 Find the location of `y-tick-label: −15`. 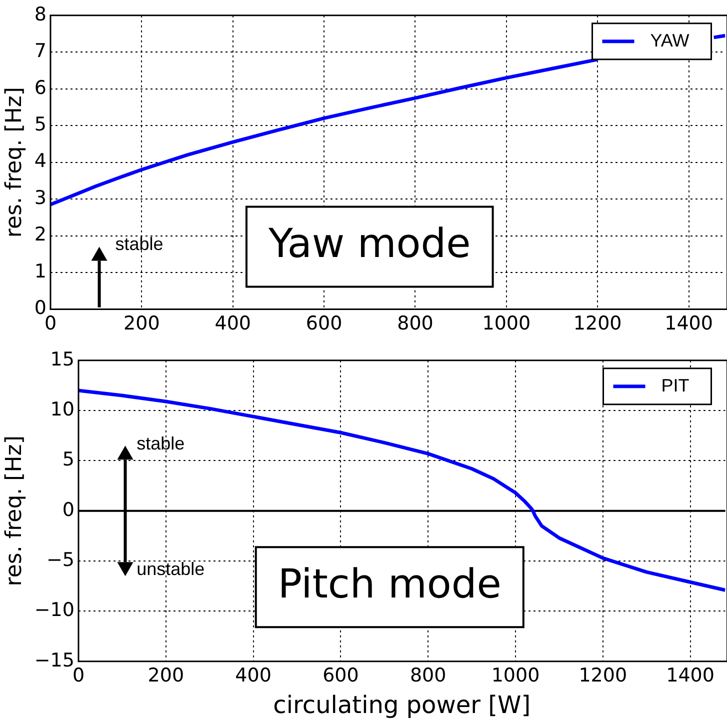

y-tick-label: −15 is located at coordinates (54, 660).